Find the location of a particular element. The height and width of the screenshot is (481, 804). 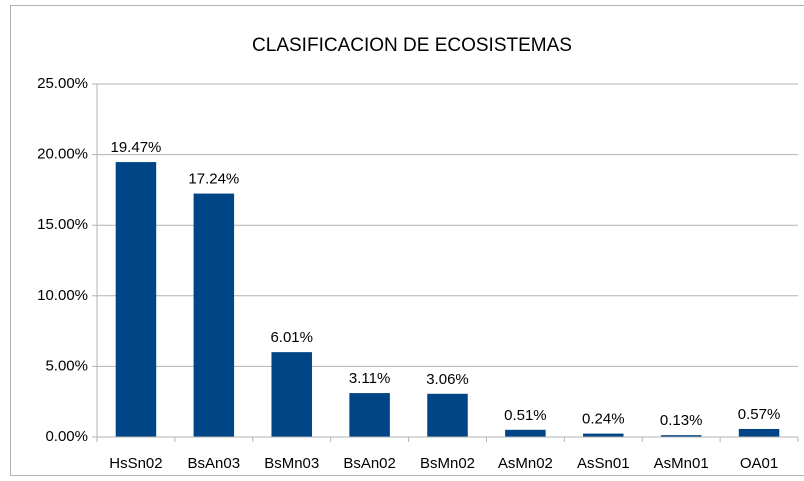

y-tick-label: 20.00% is located at coordinates (62, 154).